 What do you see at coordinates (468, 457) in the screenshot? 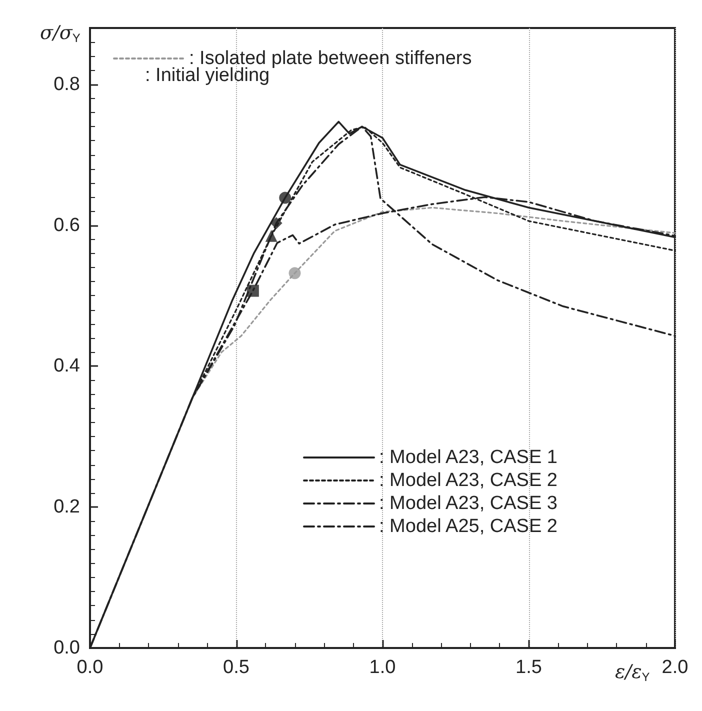
I see `legend-label: : Model A23, CASE 1` at bounding box center [468, 457].